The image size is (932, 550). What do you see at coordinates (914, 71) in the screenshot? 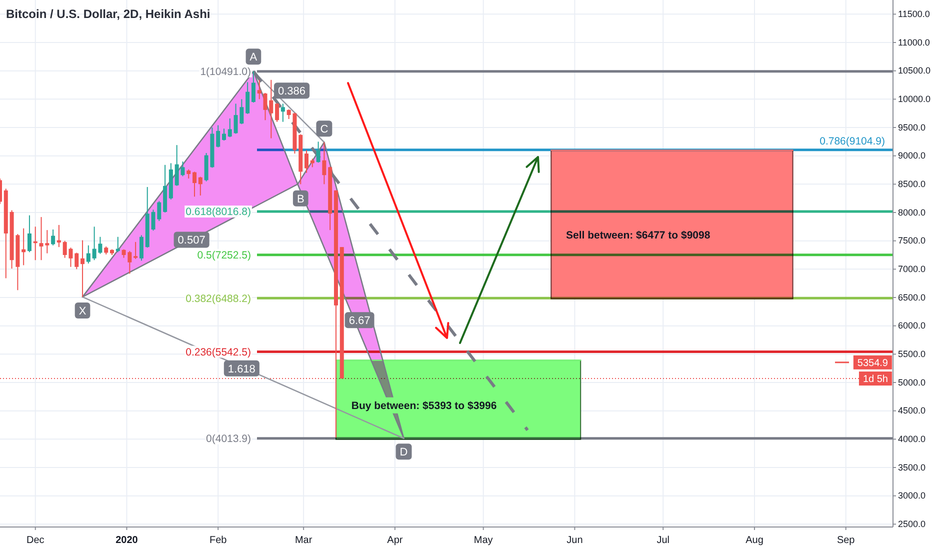
I see `y-tick-label: 10500.0` at bounding box center [914, 71].